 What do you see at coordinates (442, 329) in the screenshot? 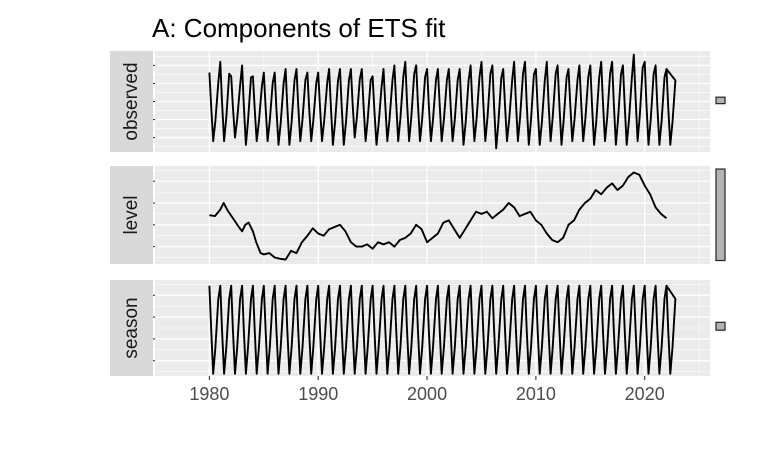
I see `season-series-line` at bounding box center [442, 329].